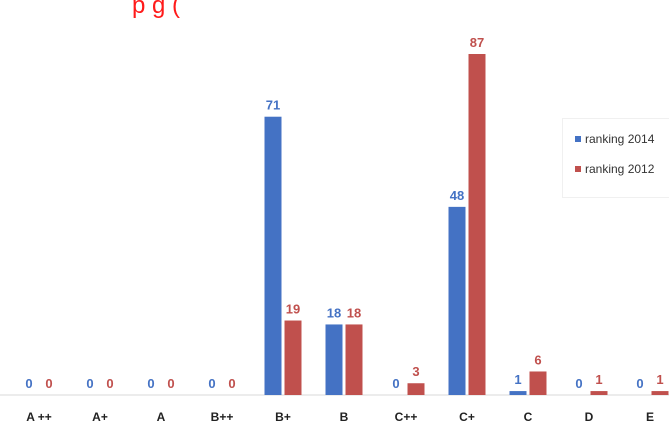 Image resolution: width=669 pixels, height=433 pixels. Describe the element at coordinates (39, 417) in the screenshot. I see `x-tick-label: A ++` at that location.